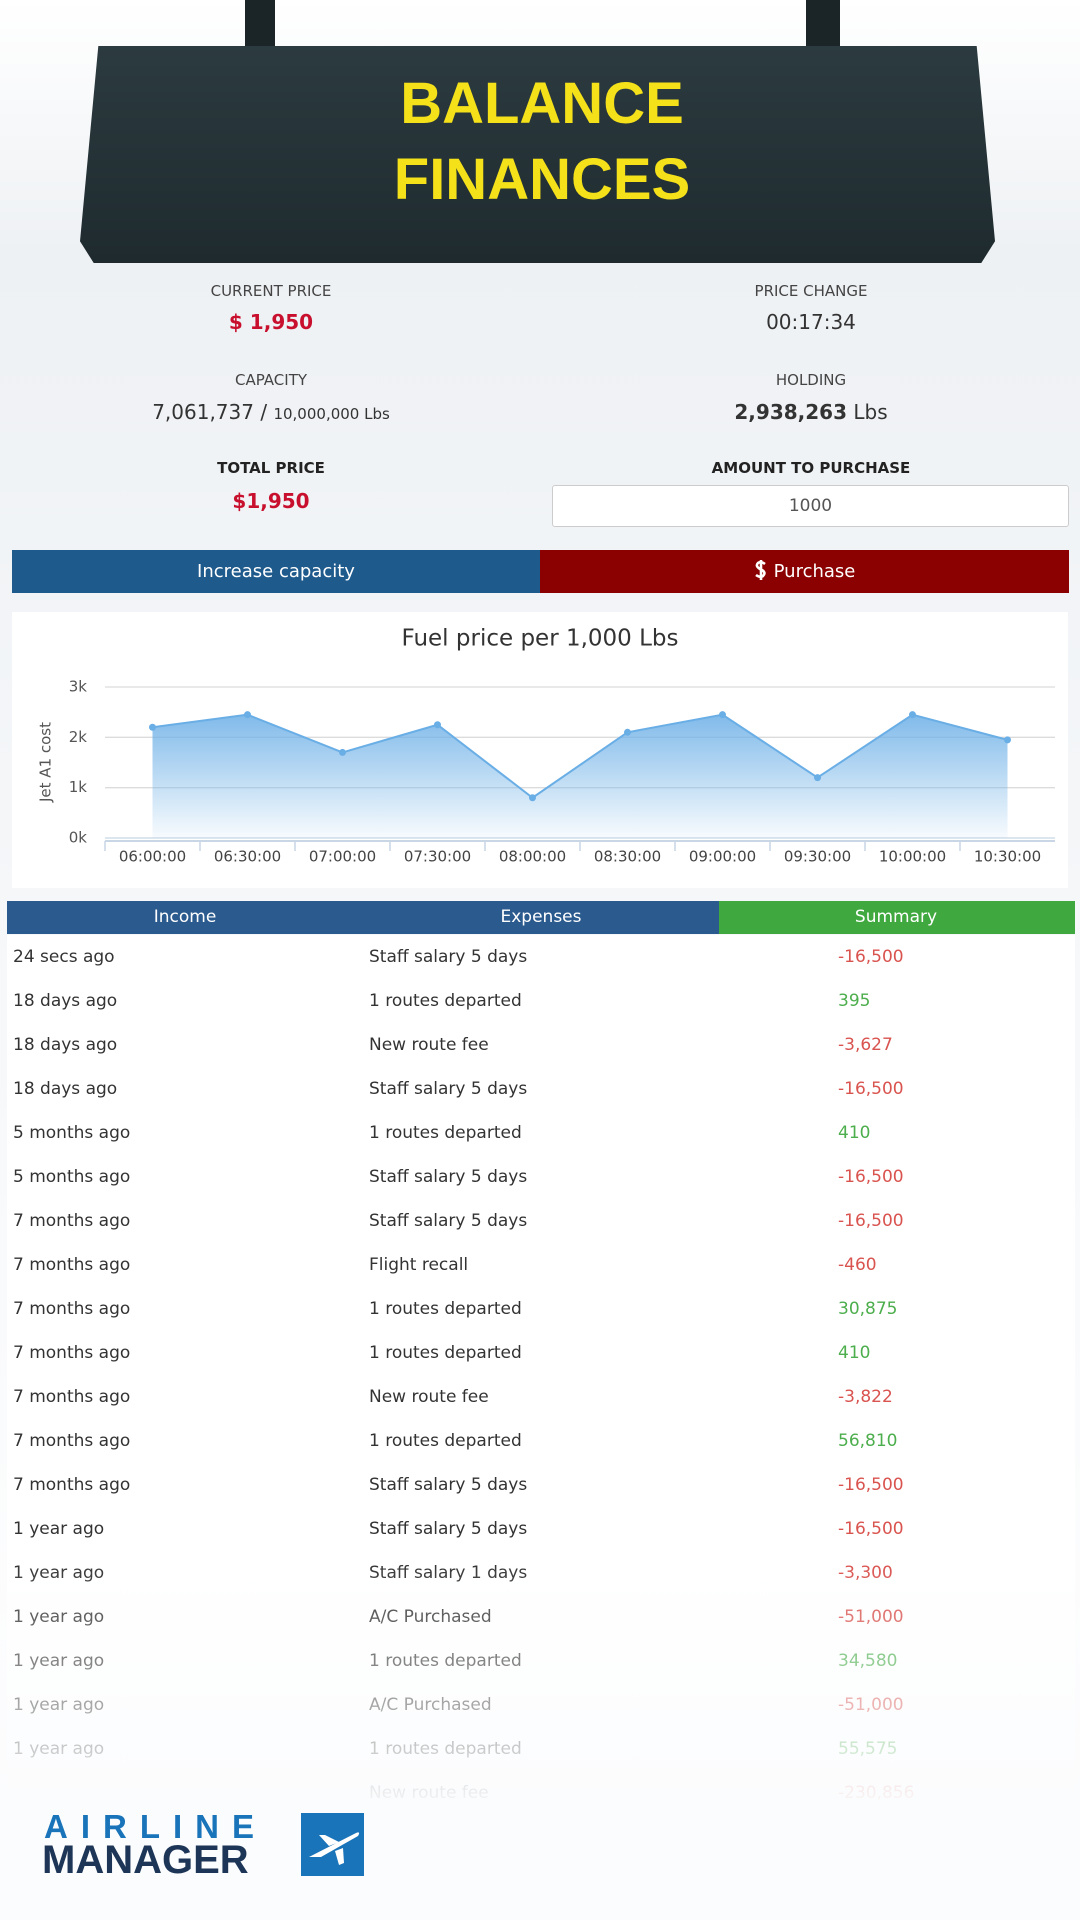 Image resolution: width=1080 pixels, height=1920 pixels. What do you see at coordinates (78, 787) in the screenshot?
I see `y-tick-label: 1k` at bounding box center [78, 787].